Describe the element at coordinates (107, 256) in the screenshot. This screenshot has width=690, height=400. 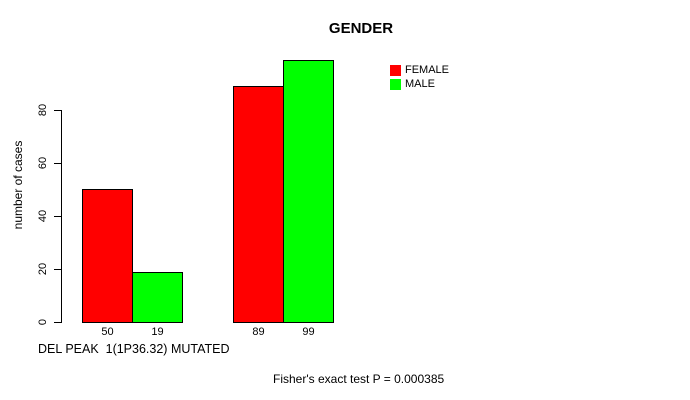
I see `bar-female-group1` at that location.